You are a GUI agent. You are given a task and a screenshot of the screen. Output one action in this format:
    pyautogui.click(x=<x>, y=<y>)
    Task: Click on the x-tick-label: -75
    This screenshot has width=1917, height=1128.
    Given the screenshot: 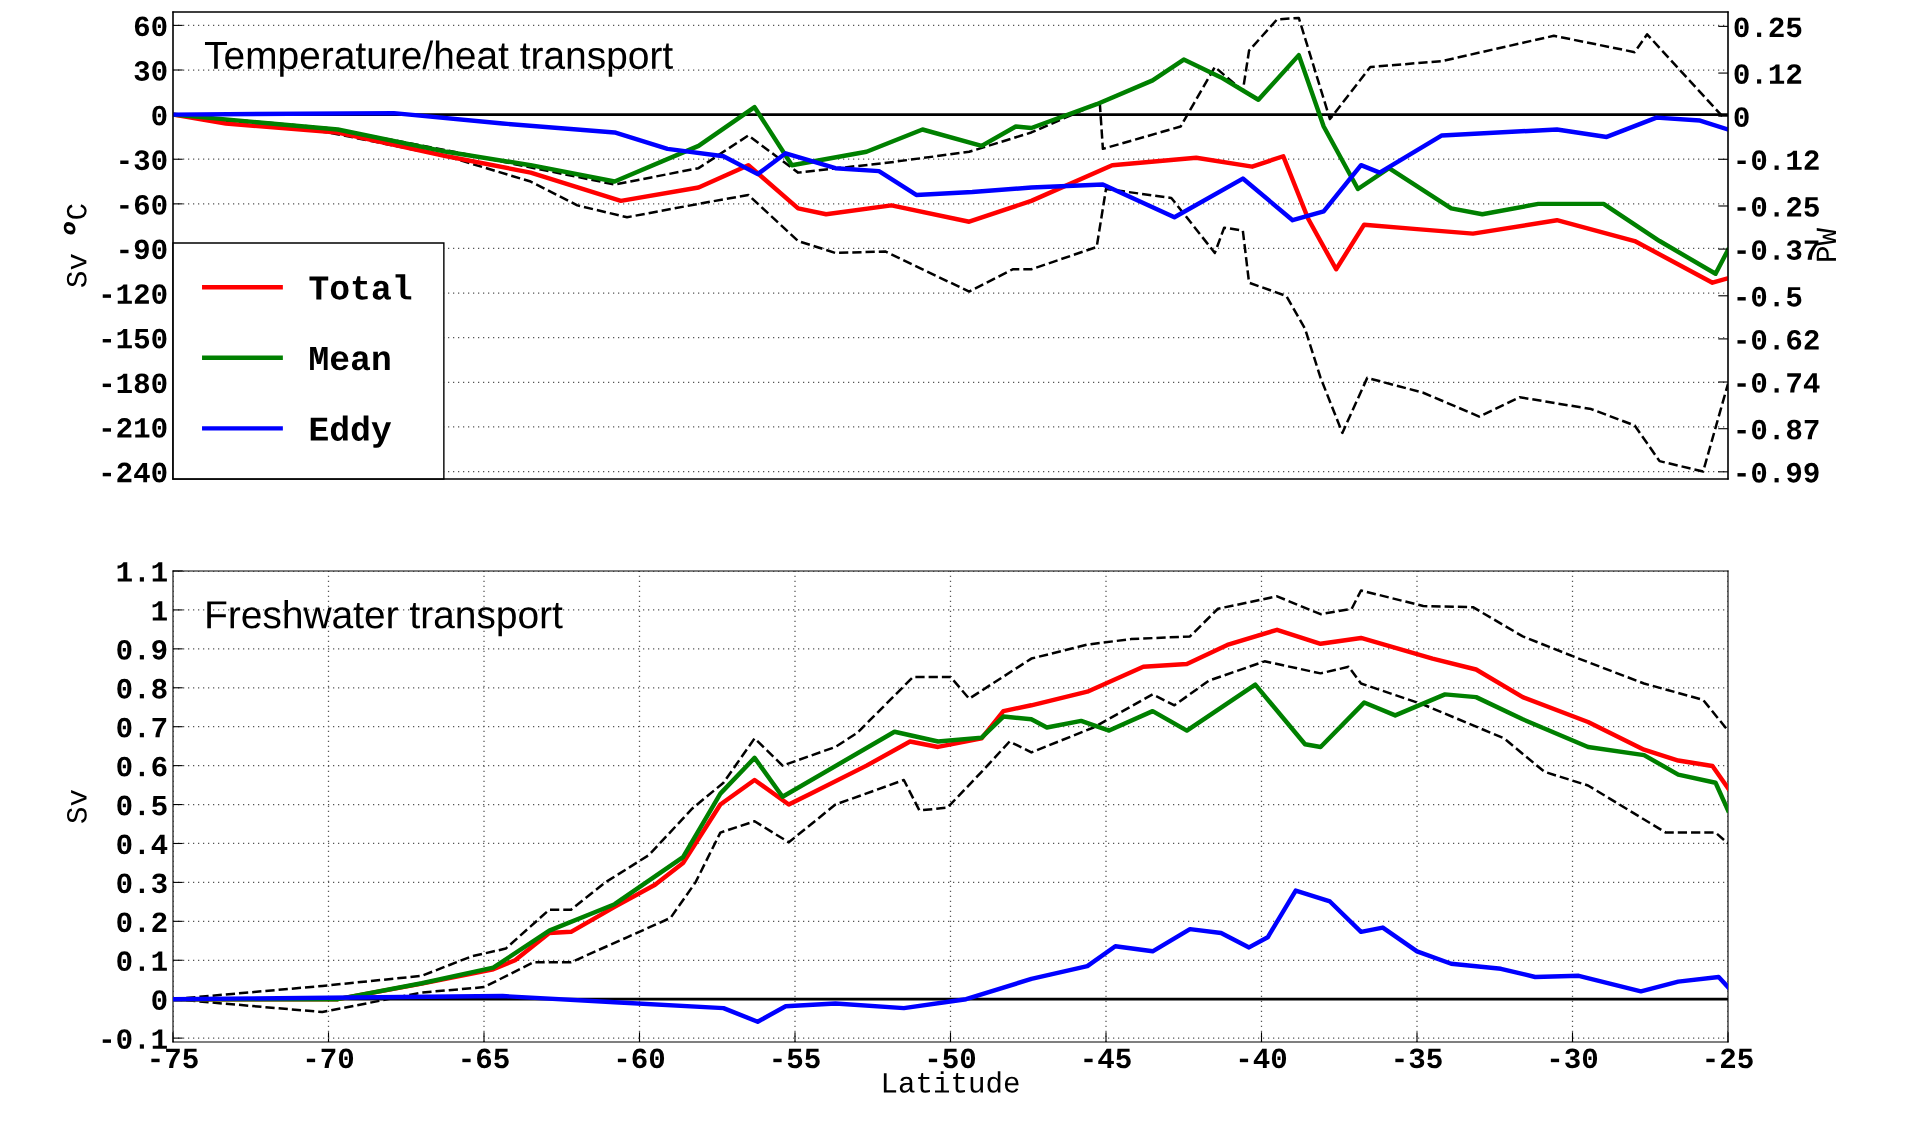 What is the action you would take?
    pyautogui.click(x=174, y=1058)
    